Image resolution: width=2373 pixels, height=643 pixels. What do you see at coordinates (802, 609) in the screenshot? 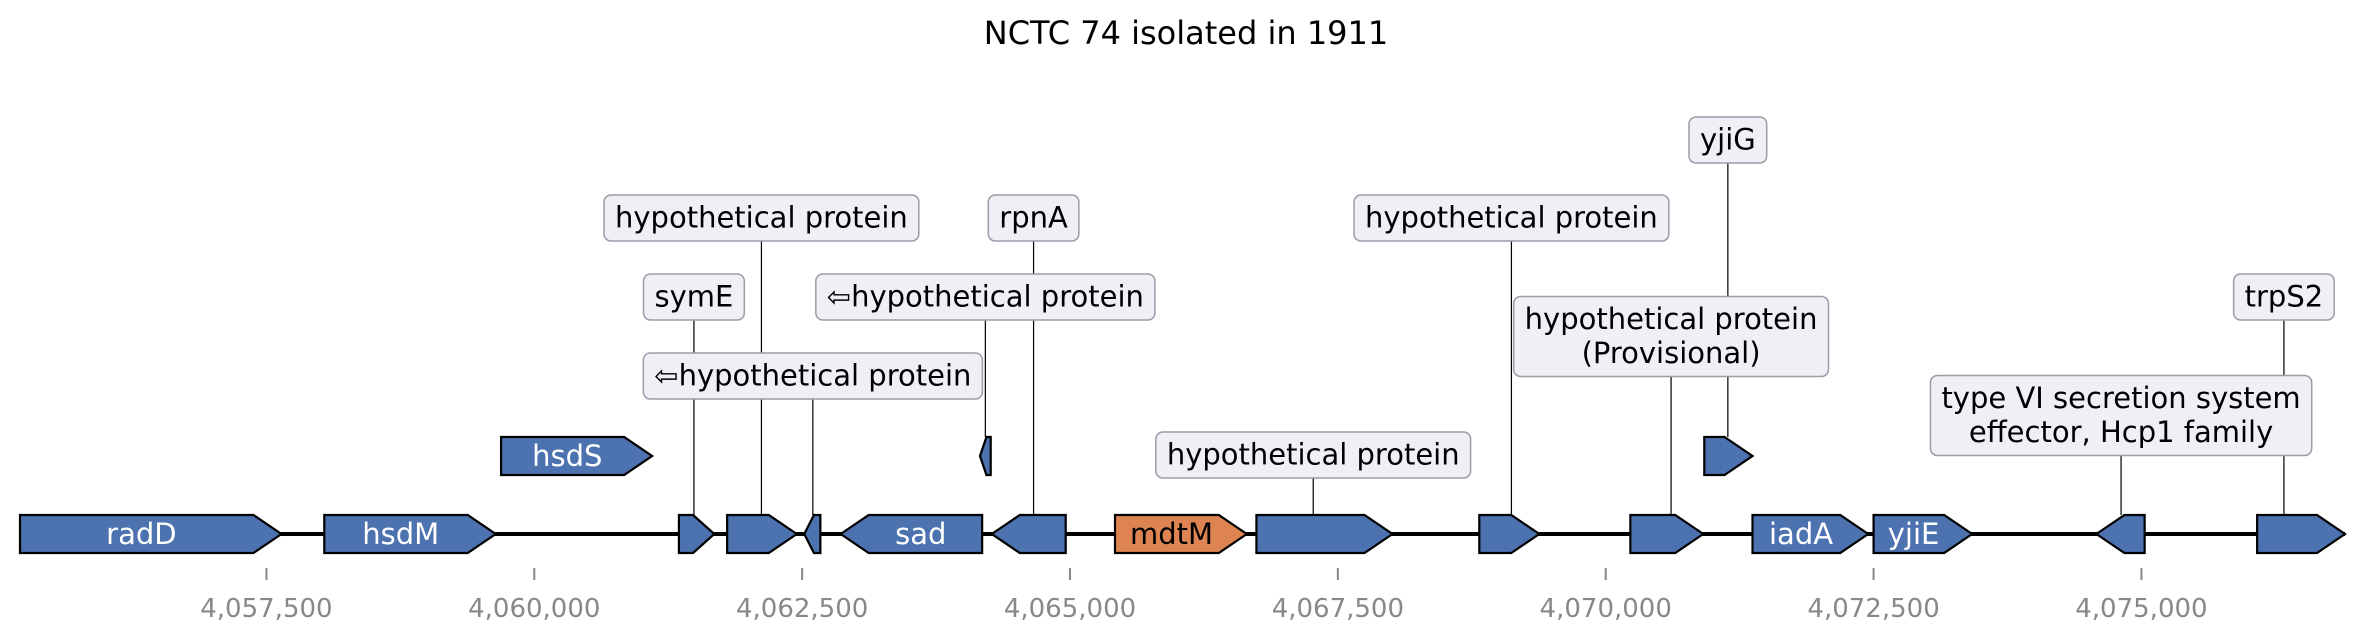
I see `x-tick-label: 4,062,500` at bounding box center [802, 609].